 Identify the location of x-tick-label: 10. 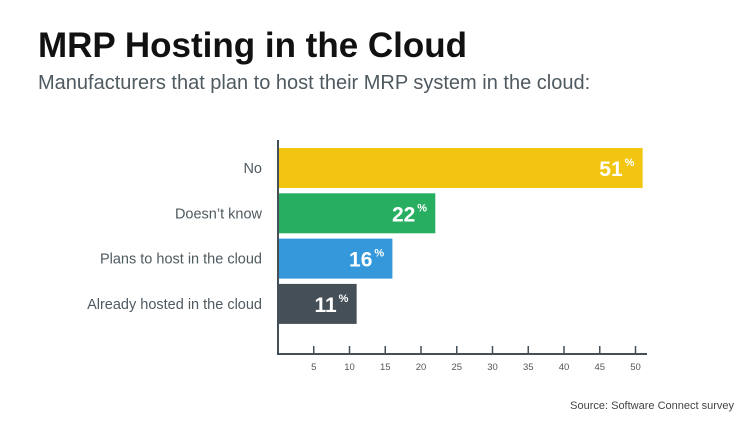
(349, 367).